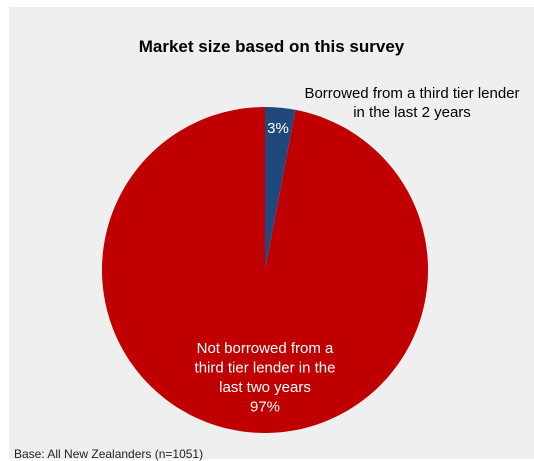  What do you see at coordinates (109, 454) in the screenshot?
I see `base-footnote: Base: All New Zealanders (n=1051)` at bounding box center [109, 454].